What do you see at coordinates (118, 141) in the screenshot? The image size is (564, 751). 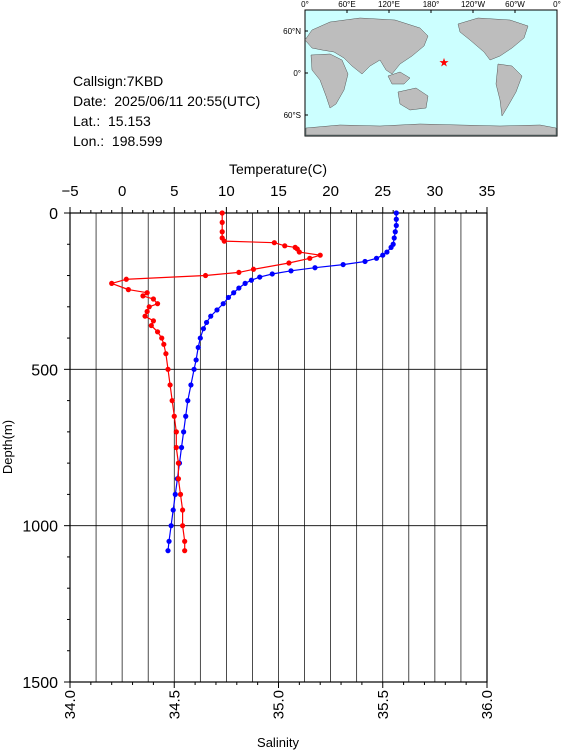 I see `longitude-text: Lon.: 198.599` at bounding box center [118, 141].